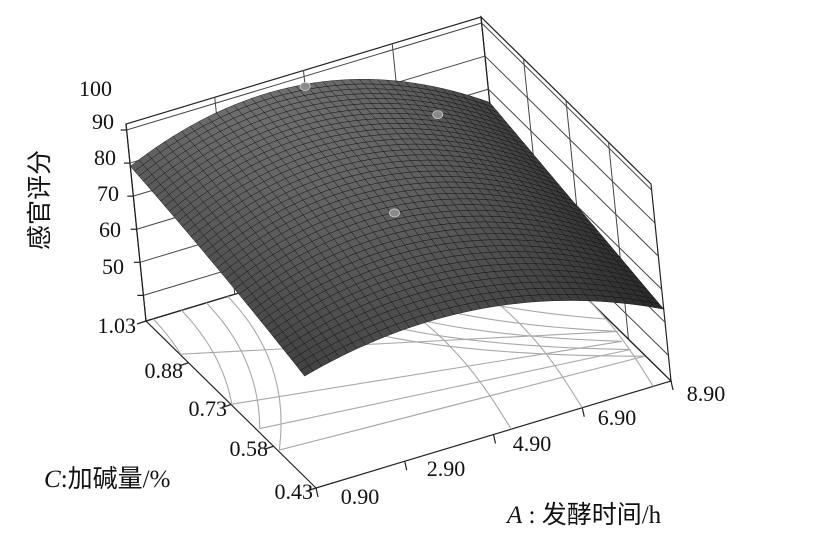  Describe the element at coordinates (618, 241) in the screenshot. I see `side-wall-gridline` at that location.